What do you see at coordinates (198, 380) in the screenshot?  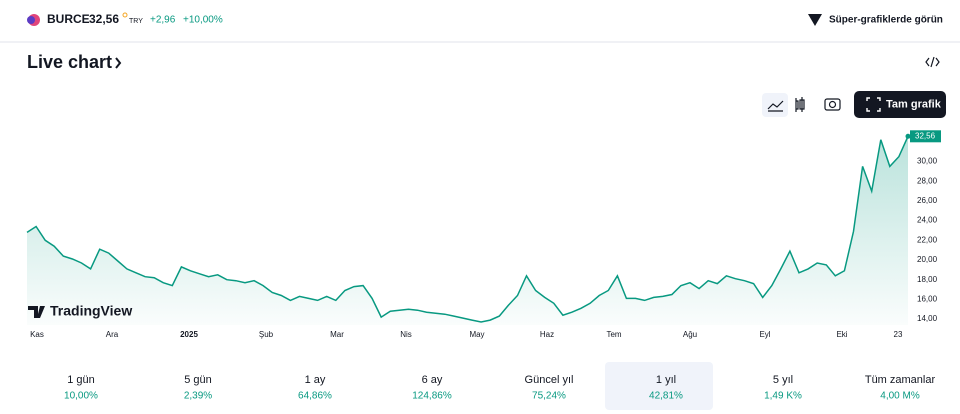 I see `period-label: 5 gün` at bounding box center [198, 380].